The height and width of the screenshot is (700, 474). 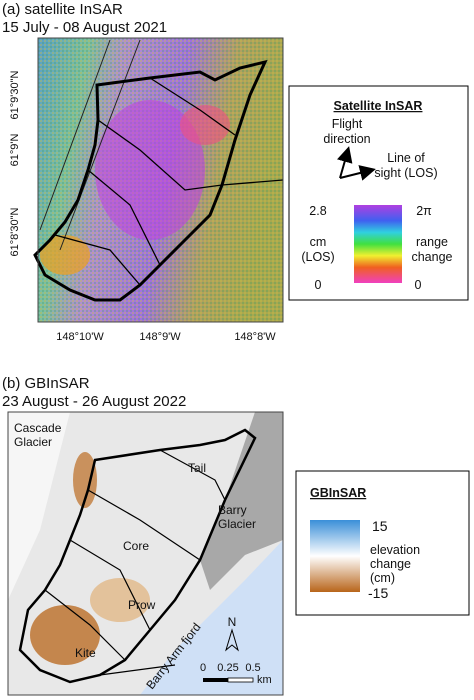 I want to click on legend-text: Line of, so click(x=406, y=158).